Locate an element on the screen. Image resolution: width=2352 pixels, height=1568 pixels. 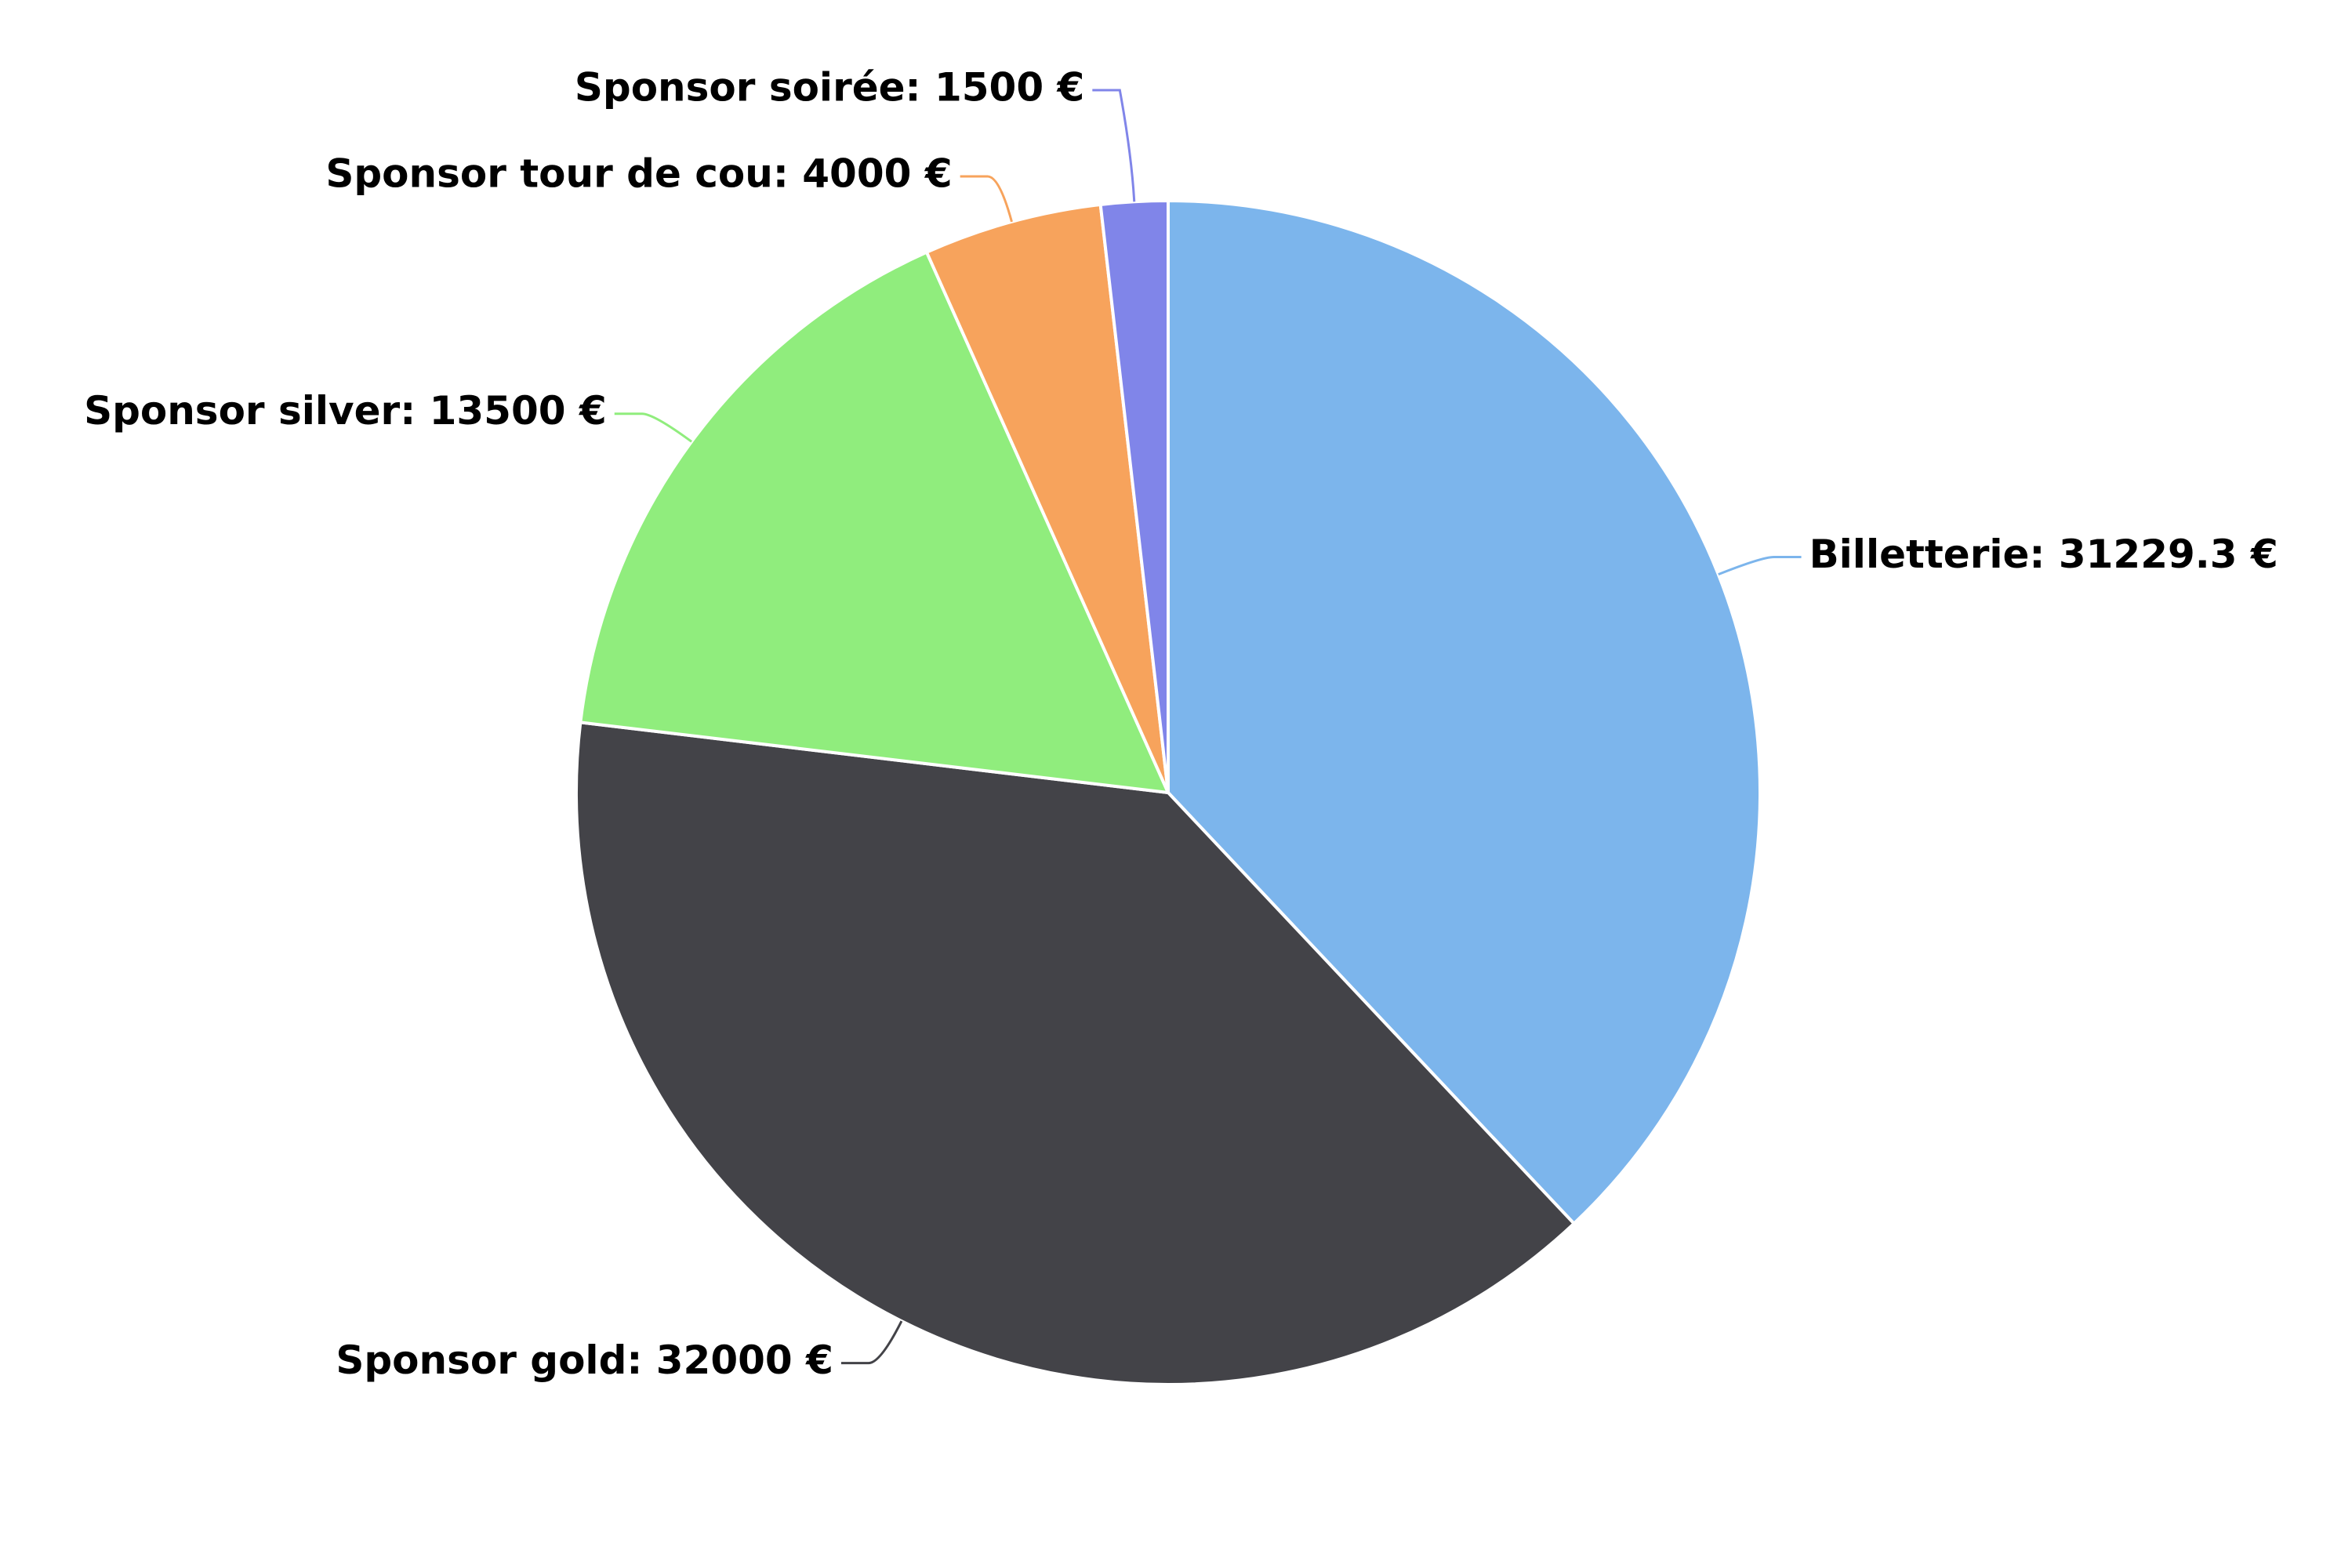
connector-sponsor-soiree is located at coordinates (1114, 145).